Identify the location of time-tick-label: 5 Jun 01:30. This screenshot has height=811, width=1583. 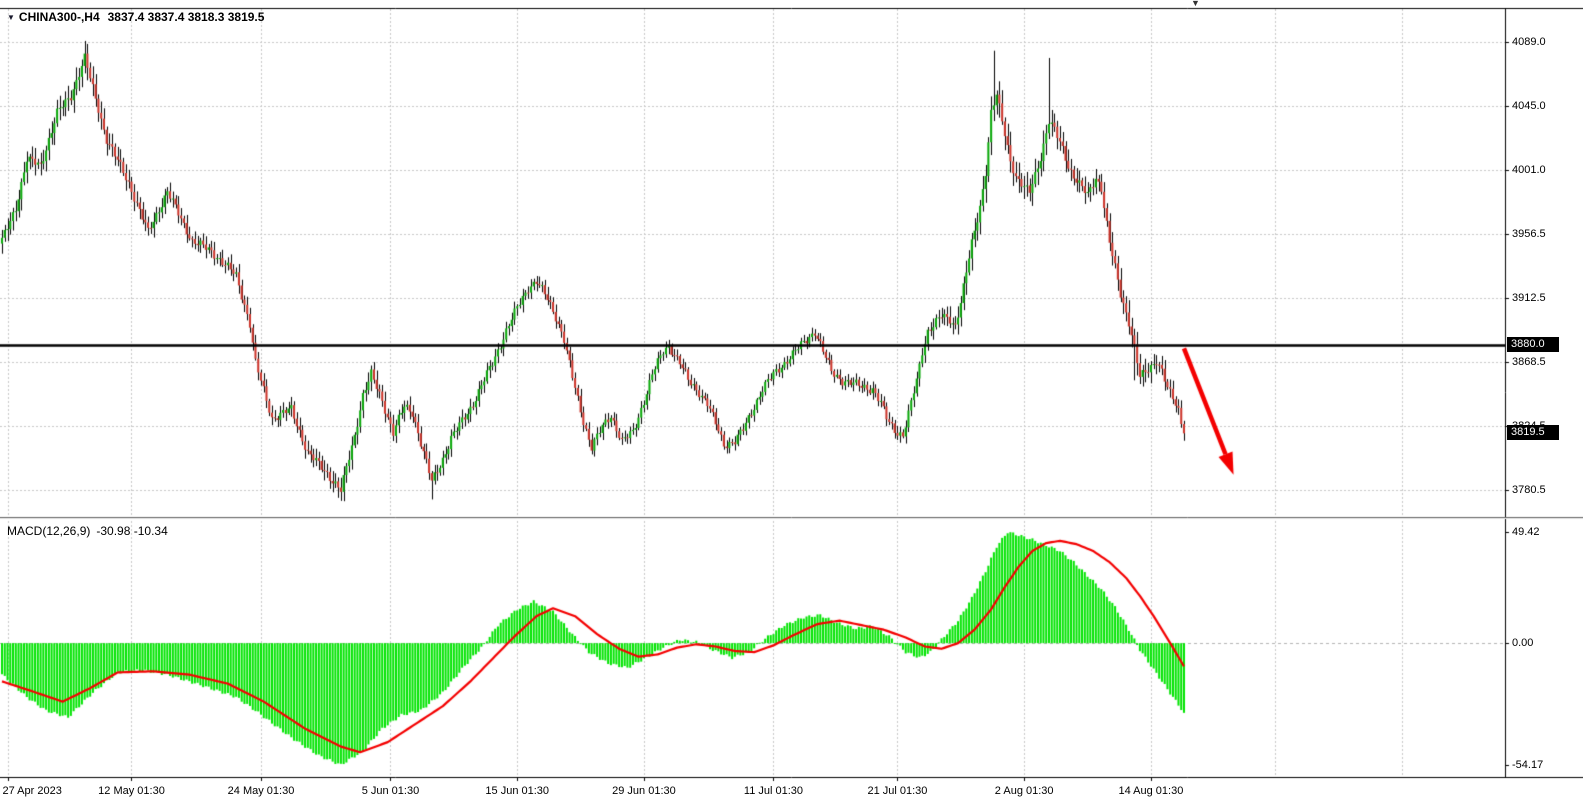
(390, 791).